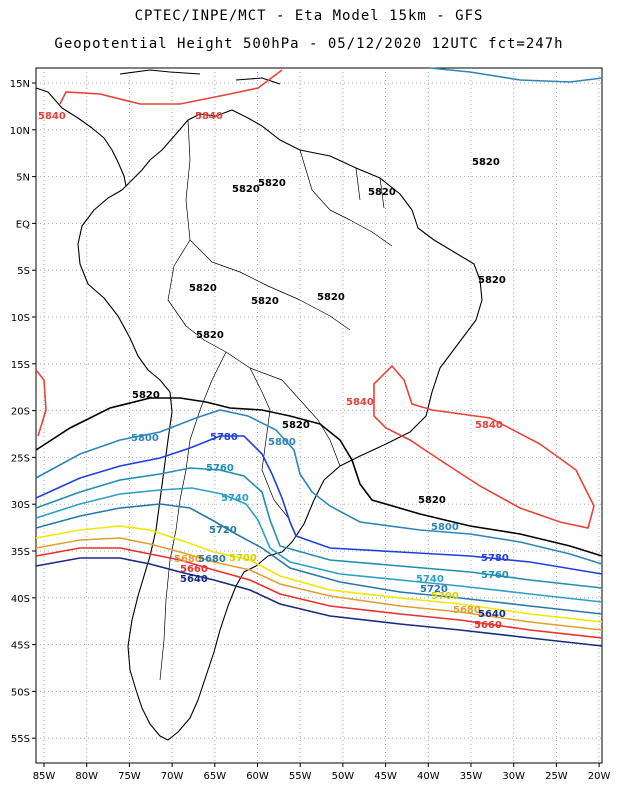  What do you see at coordinates (309, 16) in the screenshot?
I see `map-title-line-1: CPTEC/INPE/MCT - Eta Model 15km - GFS` at bounding box center [309, 16].